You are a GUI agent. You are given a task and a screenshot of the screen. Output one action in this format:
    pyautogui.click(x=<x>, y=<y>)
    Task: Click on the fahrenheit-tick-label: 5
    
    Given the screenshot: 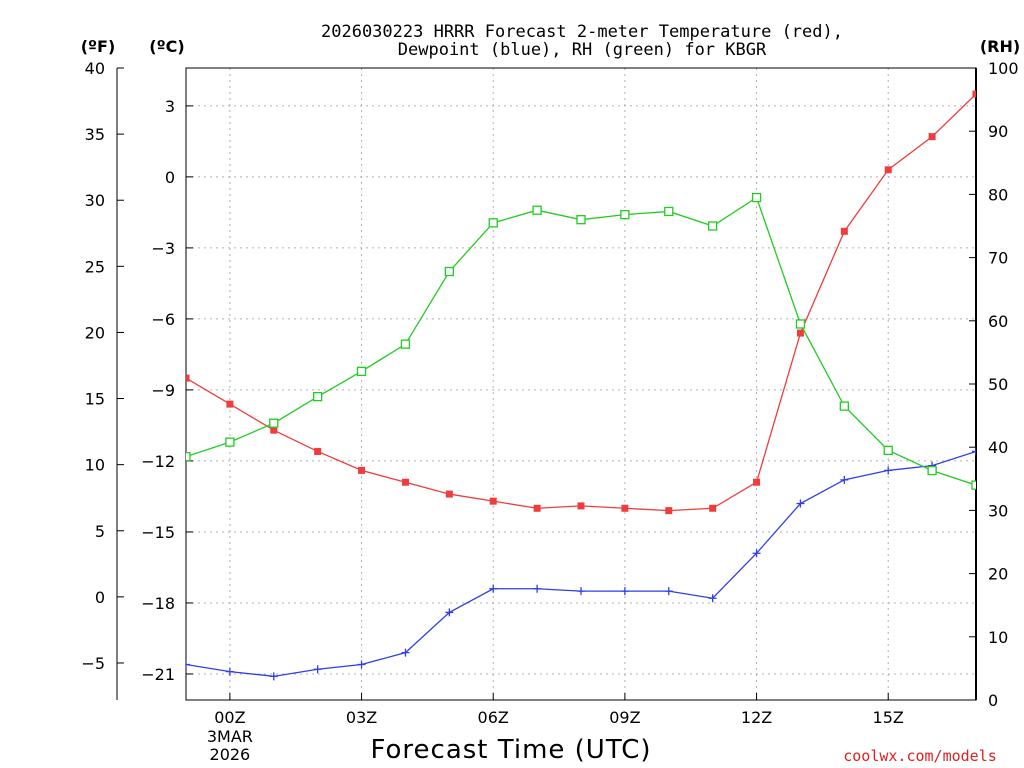 What is the action you would take?
    pyautogui.click(x=100, y=531)
    